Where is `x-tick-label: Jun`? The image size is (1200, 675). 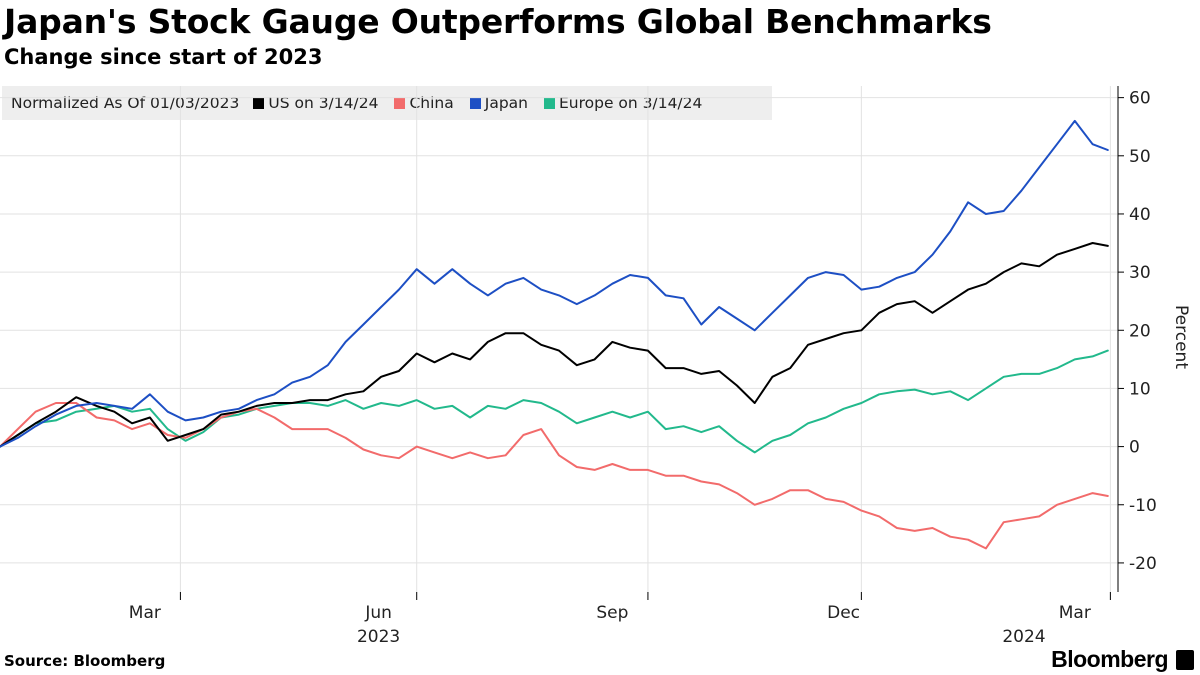 x-tick-label: Jun is located at coordinates (378, 613).